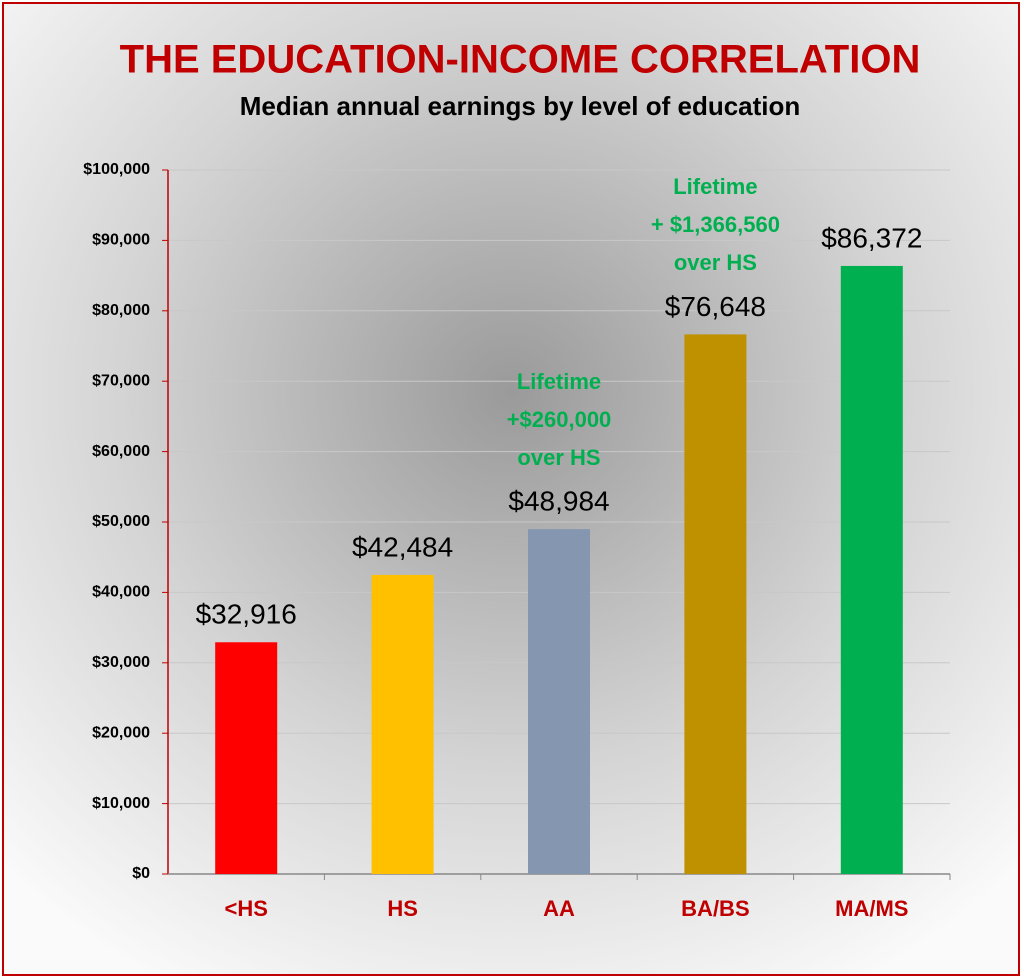 This screenshot has height=979, width=1024. I want to click on y-tick-label: $40,000, so click(121, 592).